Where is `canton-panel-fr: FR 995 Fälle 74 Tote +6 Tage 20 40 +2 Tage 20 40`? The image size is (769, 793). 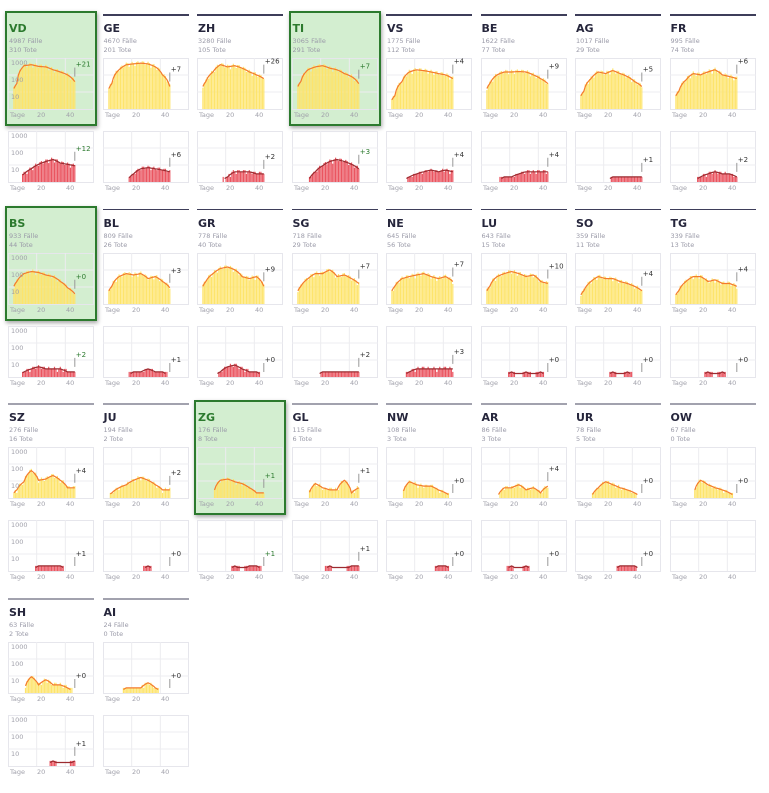 canton-panel-fr: FR 995 Fälle 74 Tote +6 Tage 20 40 +2 Tage 20 40 is located at coordinates (712, 111).